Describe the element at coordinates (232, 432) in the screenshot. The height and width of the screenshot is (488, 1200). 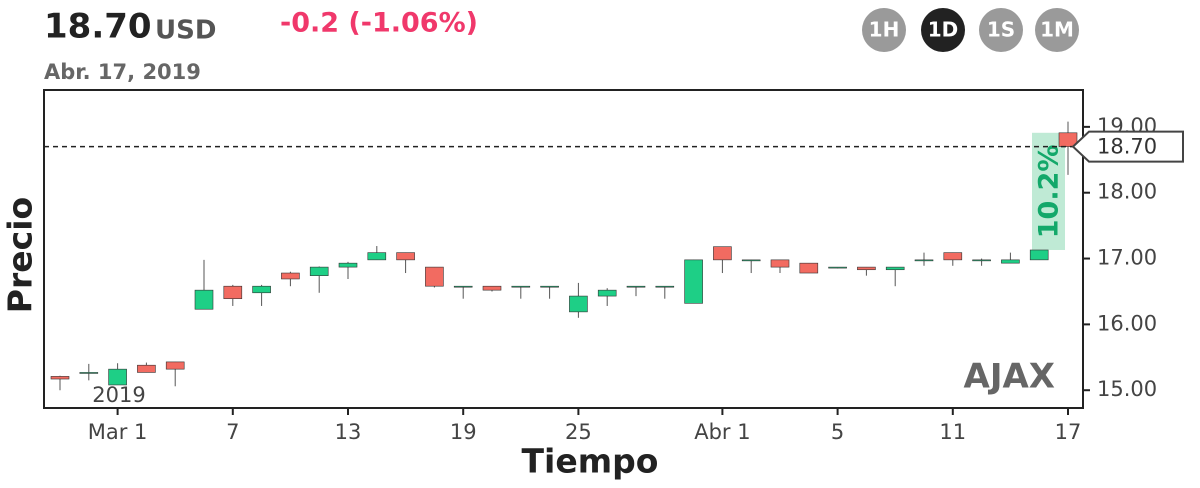
I see `x-tick-label: 7` at that location.